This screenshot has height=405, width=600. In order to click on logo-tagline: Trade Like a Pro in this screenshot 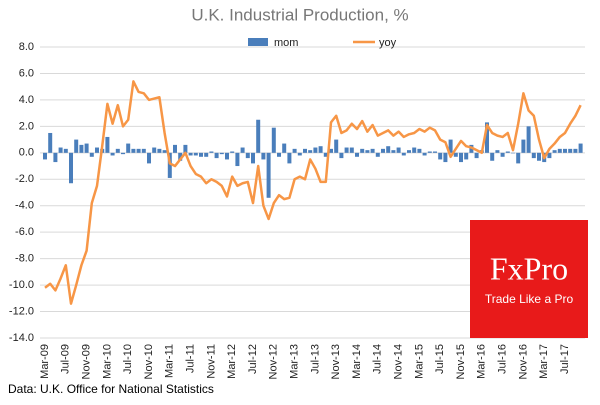, I will do `click(529, 299)`.